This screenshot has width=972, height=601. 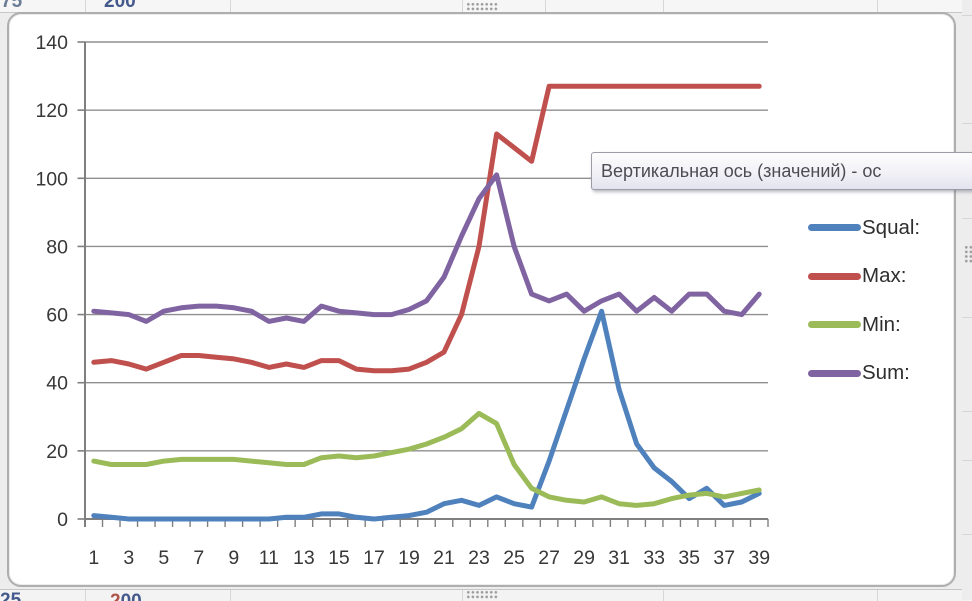 What do you see at coordinates (741, 171) in the screenshot?
I see `axis-tooltip-text: Вертикальная ось (значений) - ос` at bounding box center [741, 171].